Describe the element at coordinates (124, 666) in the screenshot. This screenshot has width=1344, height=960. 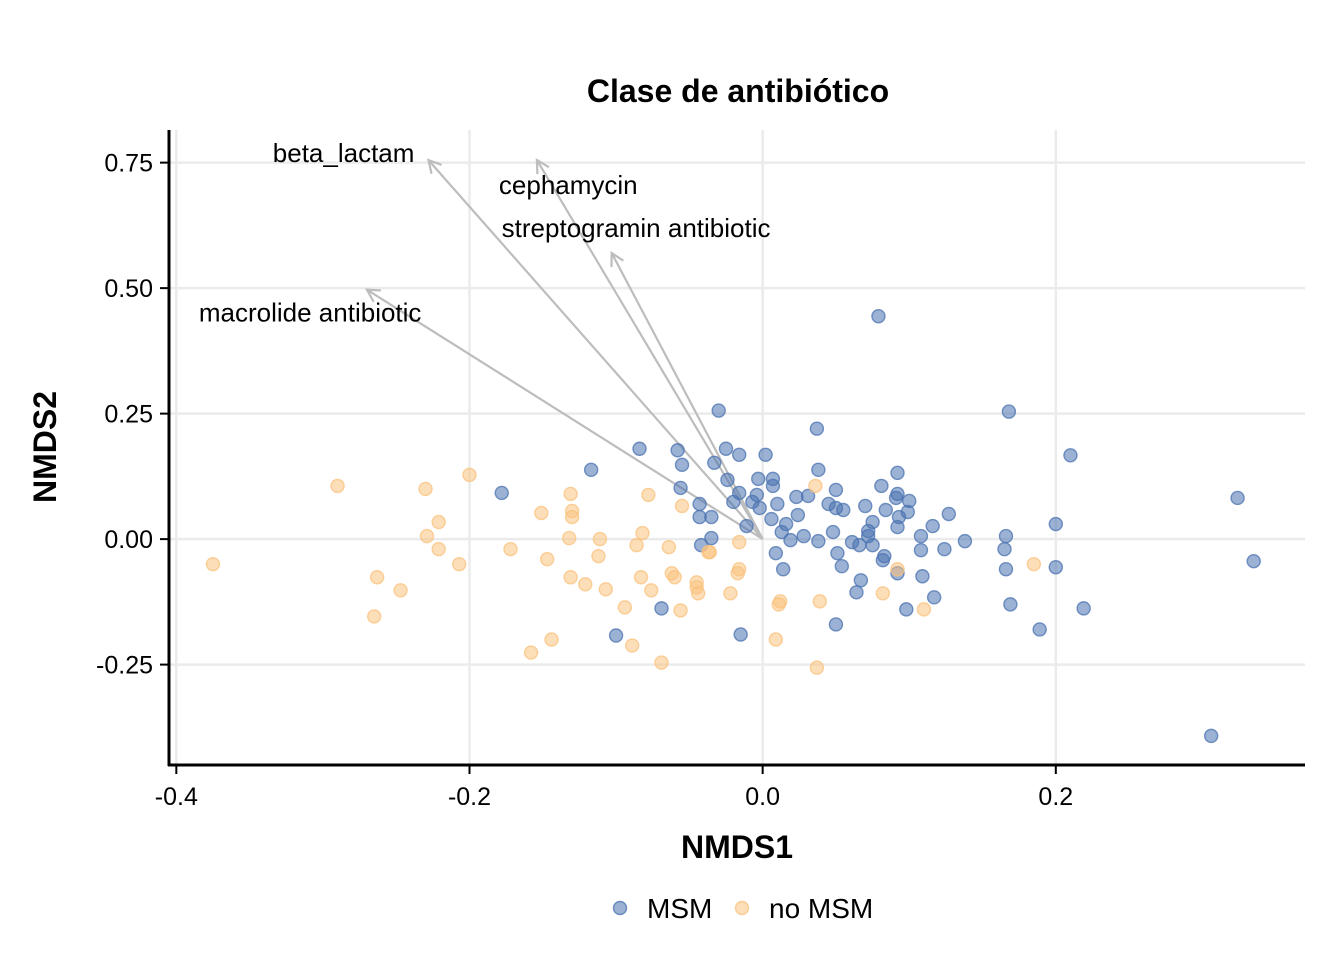
I see `y-tick-label: -0.25` at that location.